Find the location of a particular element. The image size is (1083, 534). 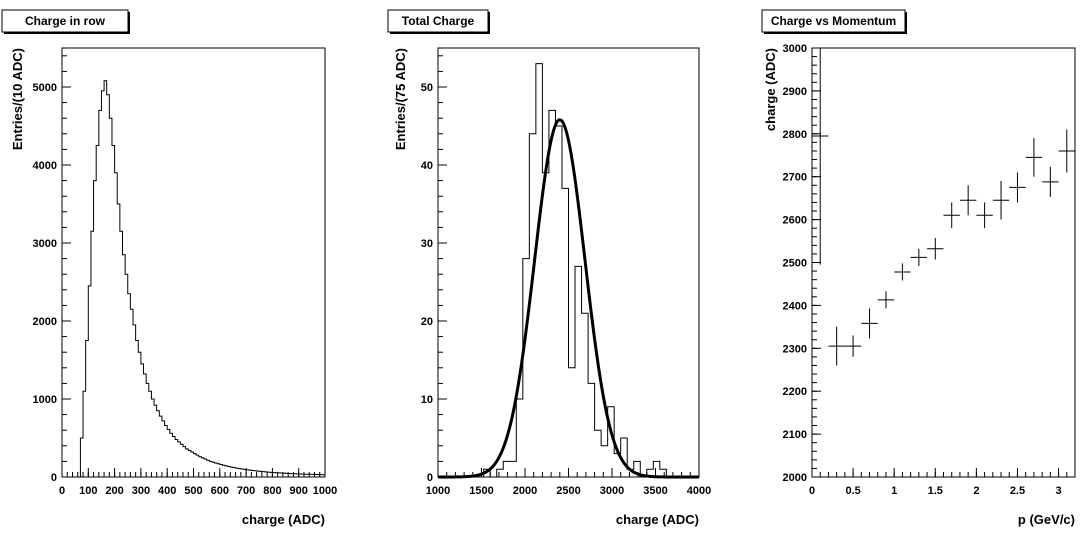

x-tick-label: 500 is located at coordinates (193, 491).